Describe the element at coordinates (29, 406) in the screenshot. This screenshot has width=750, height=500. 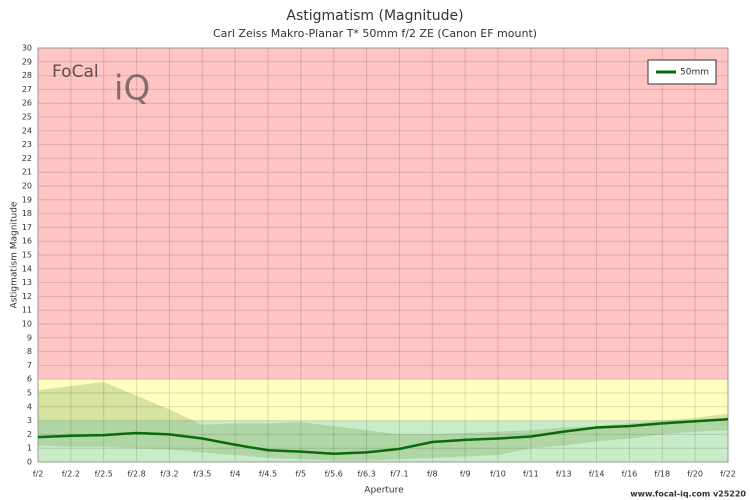
I see `y-tick-label: 4` at that location.